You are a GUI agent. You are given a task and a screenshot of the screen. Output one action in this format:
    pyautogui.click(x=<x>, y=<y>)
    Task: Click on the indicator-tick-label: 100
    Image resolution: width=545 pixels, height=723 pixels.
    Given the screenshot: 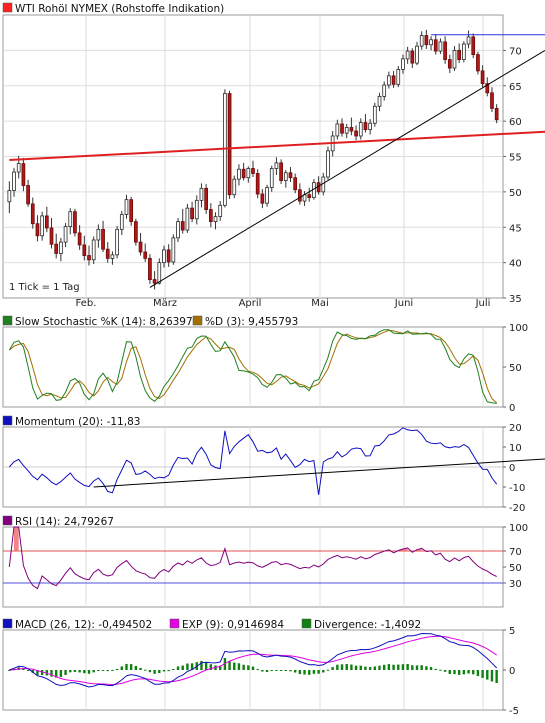 What is the action you would take?
    pyautogui.click(x=518, y=328)
    